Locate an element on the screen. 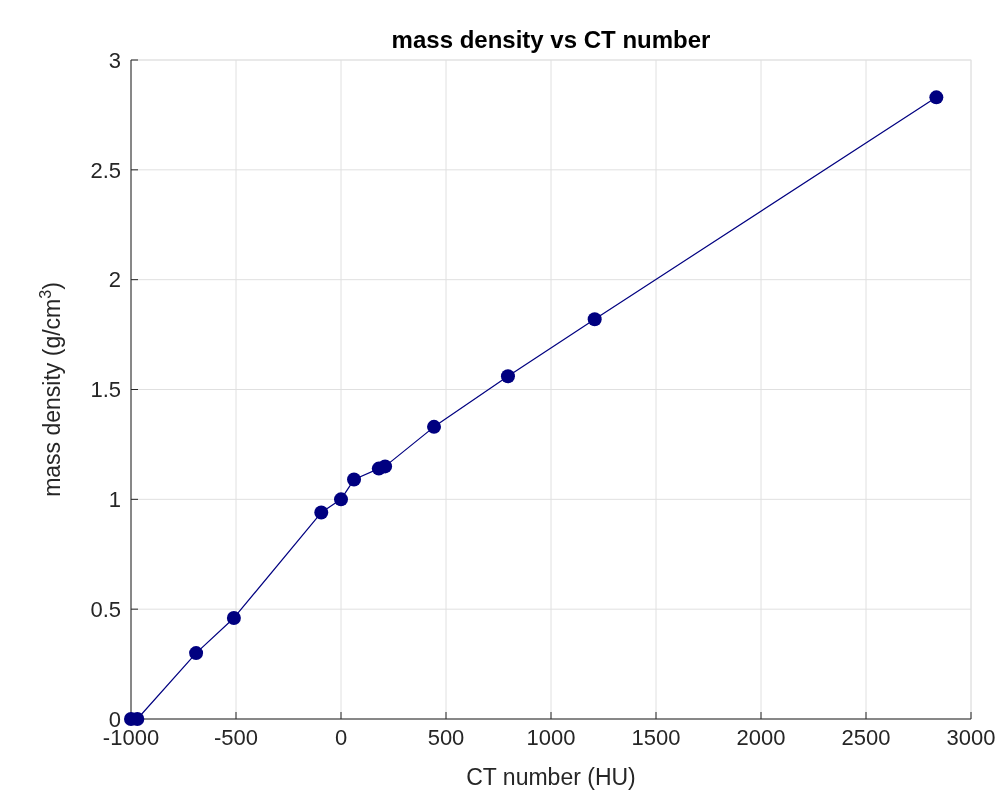 This screenshot has width=1005, height=811. y-tick-label: 0.5 is located at coordinates (105, 609).